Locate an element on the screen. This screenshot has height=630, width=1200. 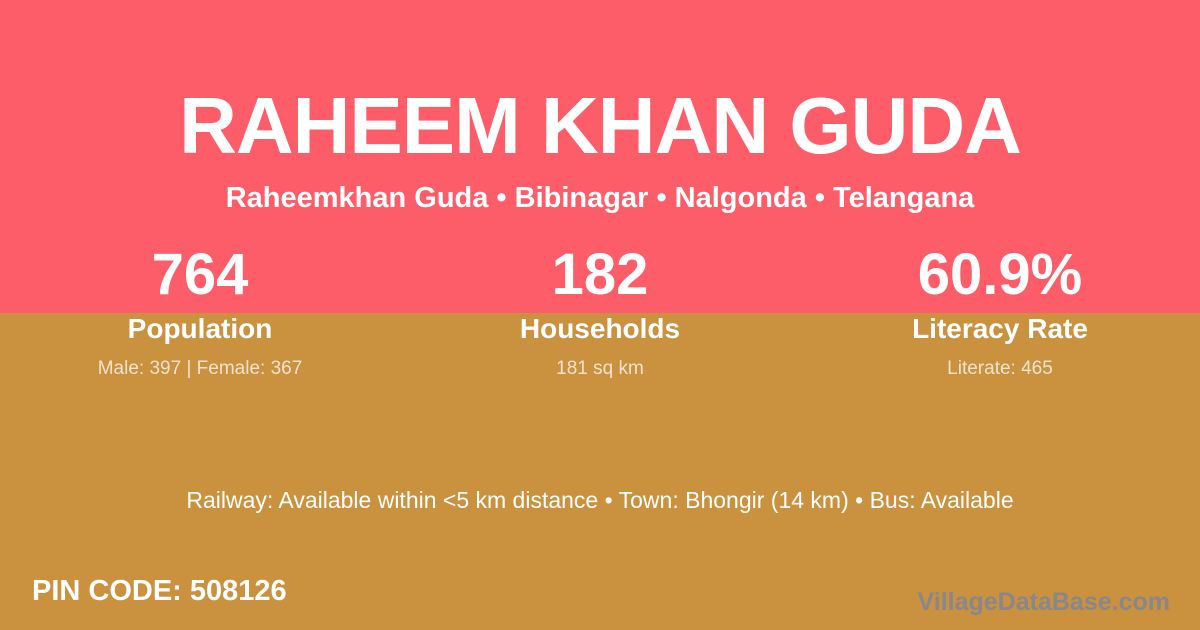
literacy-rate-detail: Literate: 465 is located at coordinates (1000, 368).